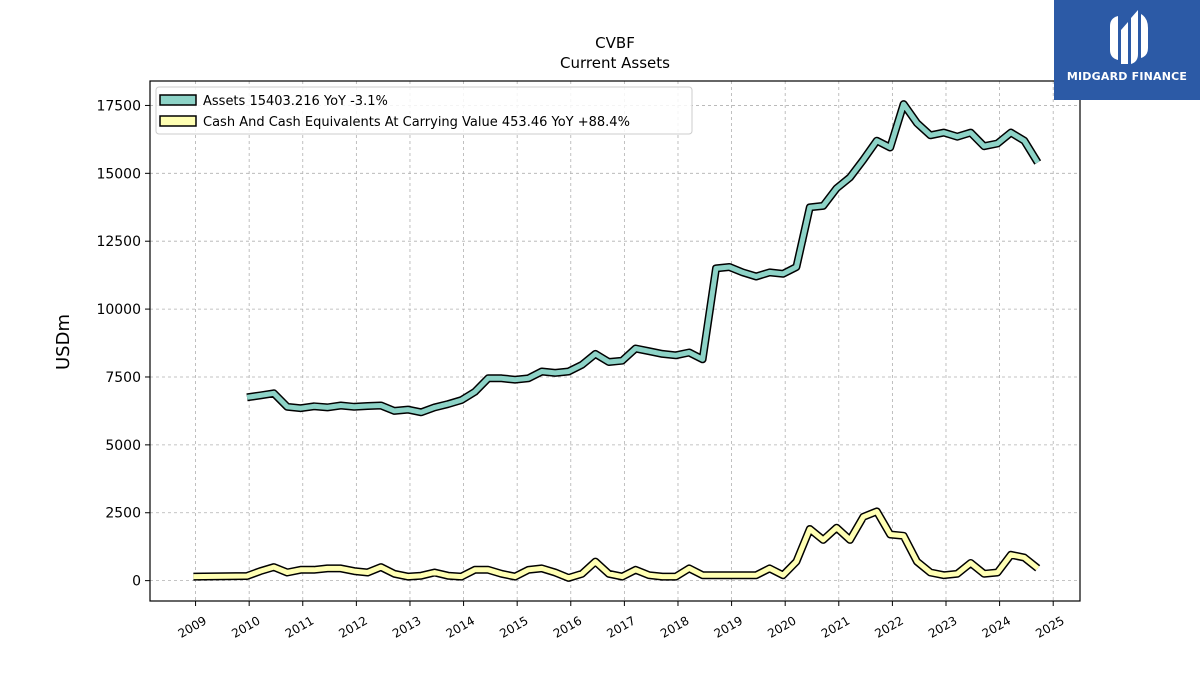  I want to click on x-tick-label: 2025, so click(1049, 626).